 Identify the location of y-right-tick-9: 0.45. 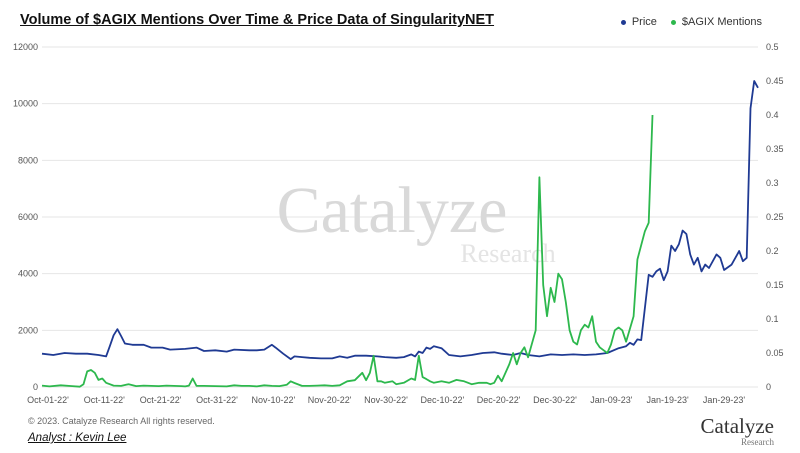
(775, 81).